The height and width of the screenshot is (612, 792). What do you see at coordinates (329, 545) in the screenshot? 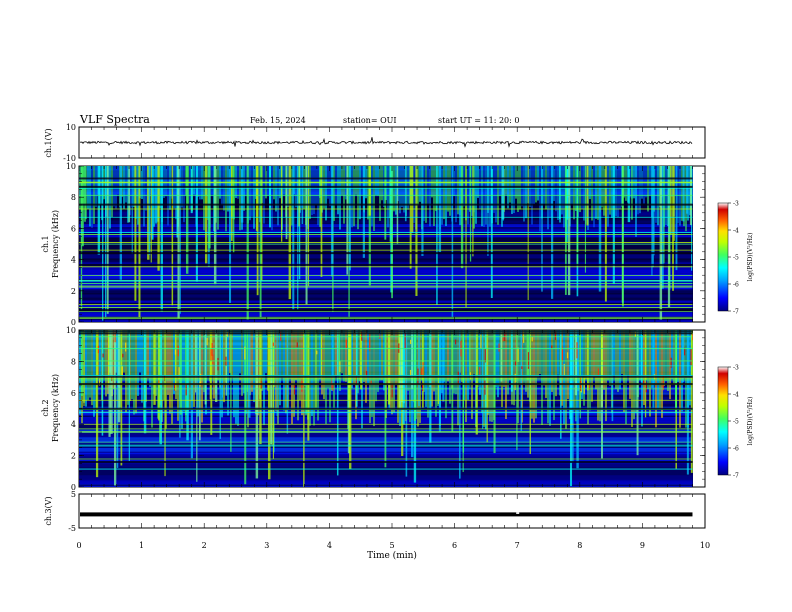
I see `x-tick-label: 4` at bounding box center [329, 545].